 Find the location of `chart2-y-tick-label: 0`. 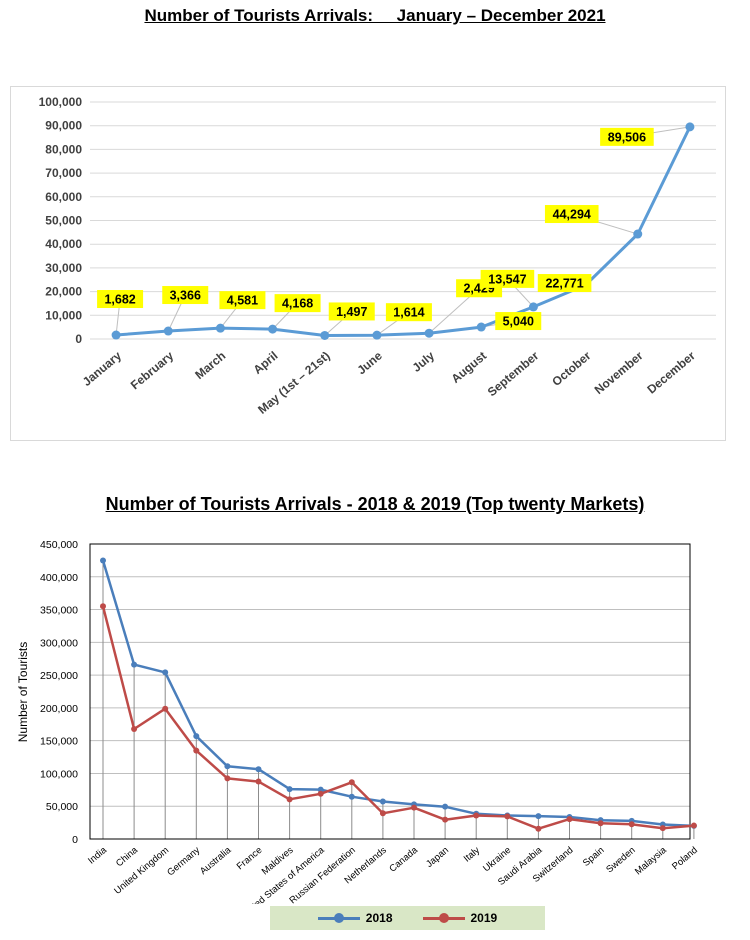

chart2-y-tick-label: 0 is located at coordinates (75, 840).